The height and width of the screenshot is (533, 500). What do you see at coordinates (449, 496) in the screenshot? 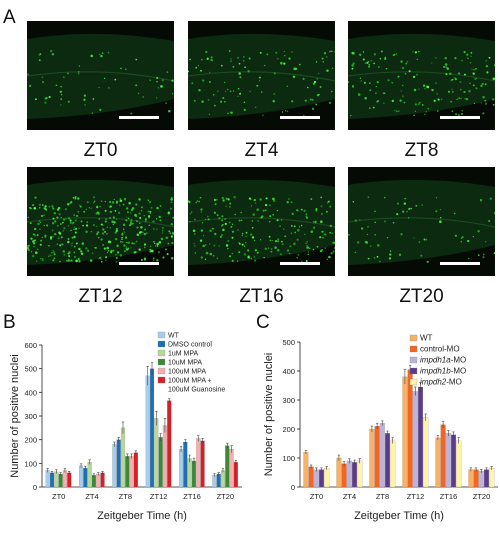
I see `x-tick-label: ZT16` at bounding box center [449, 496].